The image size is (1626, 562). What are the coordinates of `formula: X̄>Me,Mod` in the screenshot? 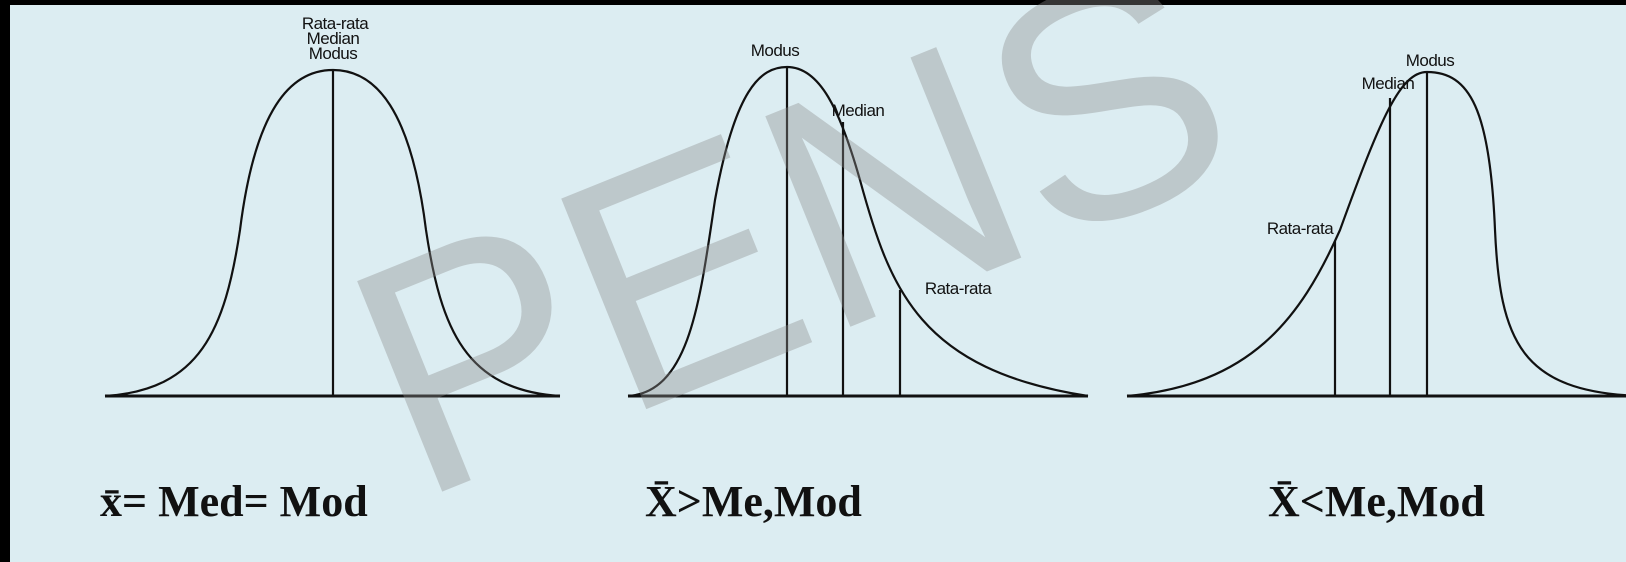 It's located at (753, 501).